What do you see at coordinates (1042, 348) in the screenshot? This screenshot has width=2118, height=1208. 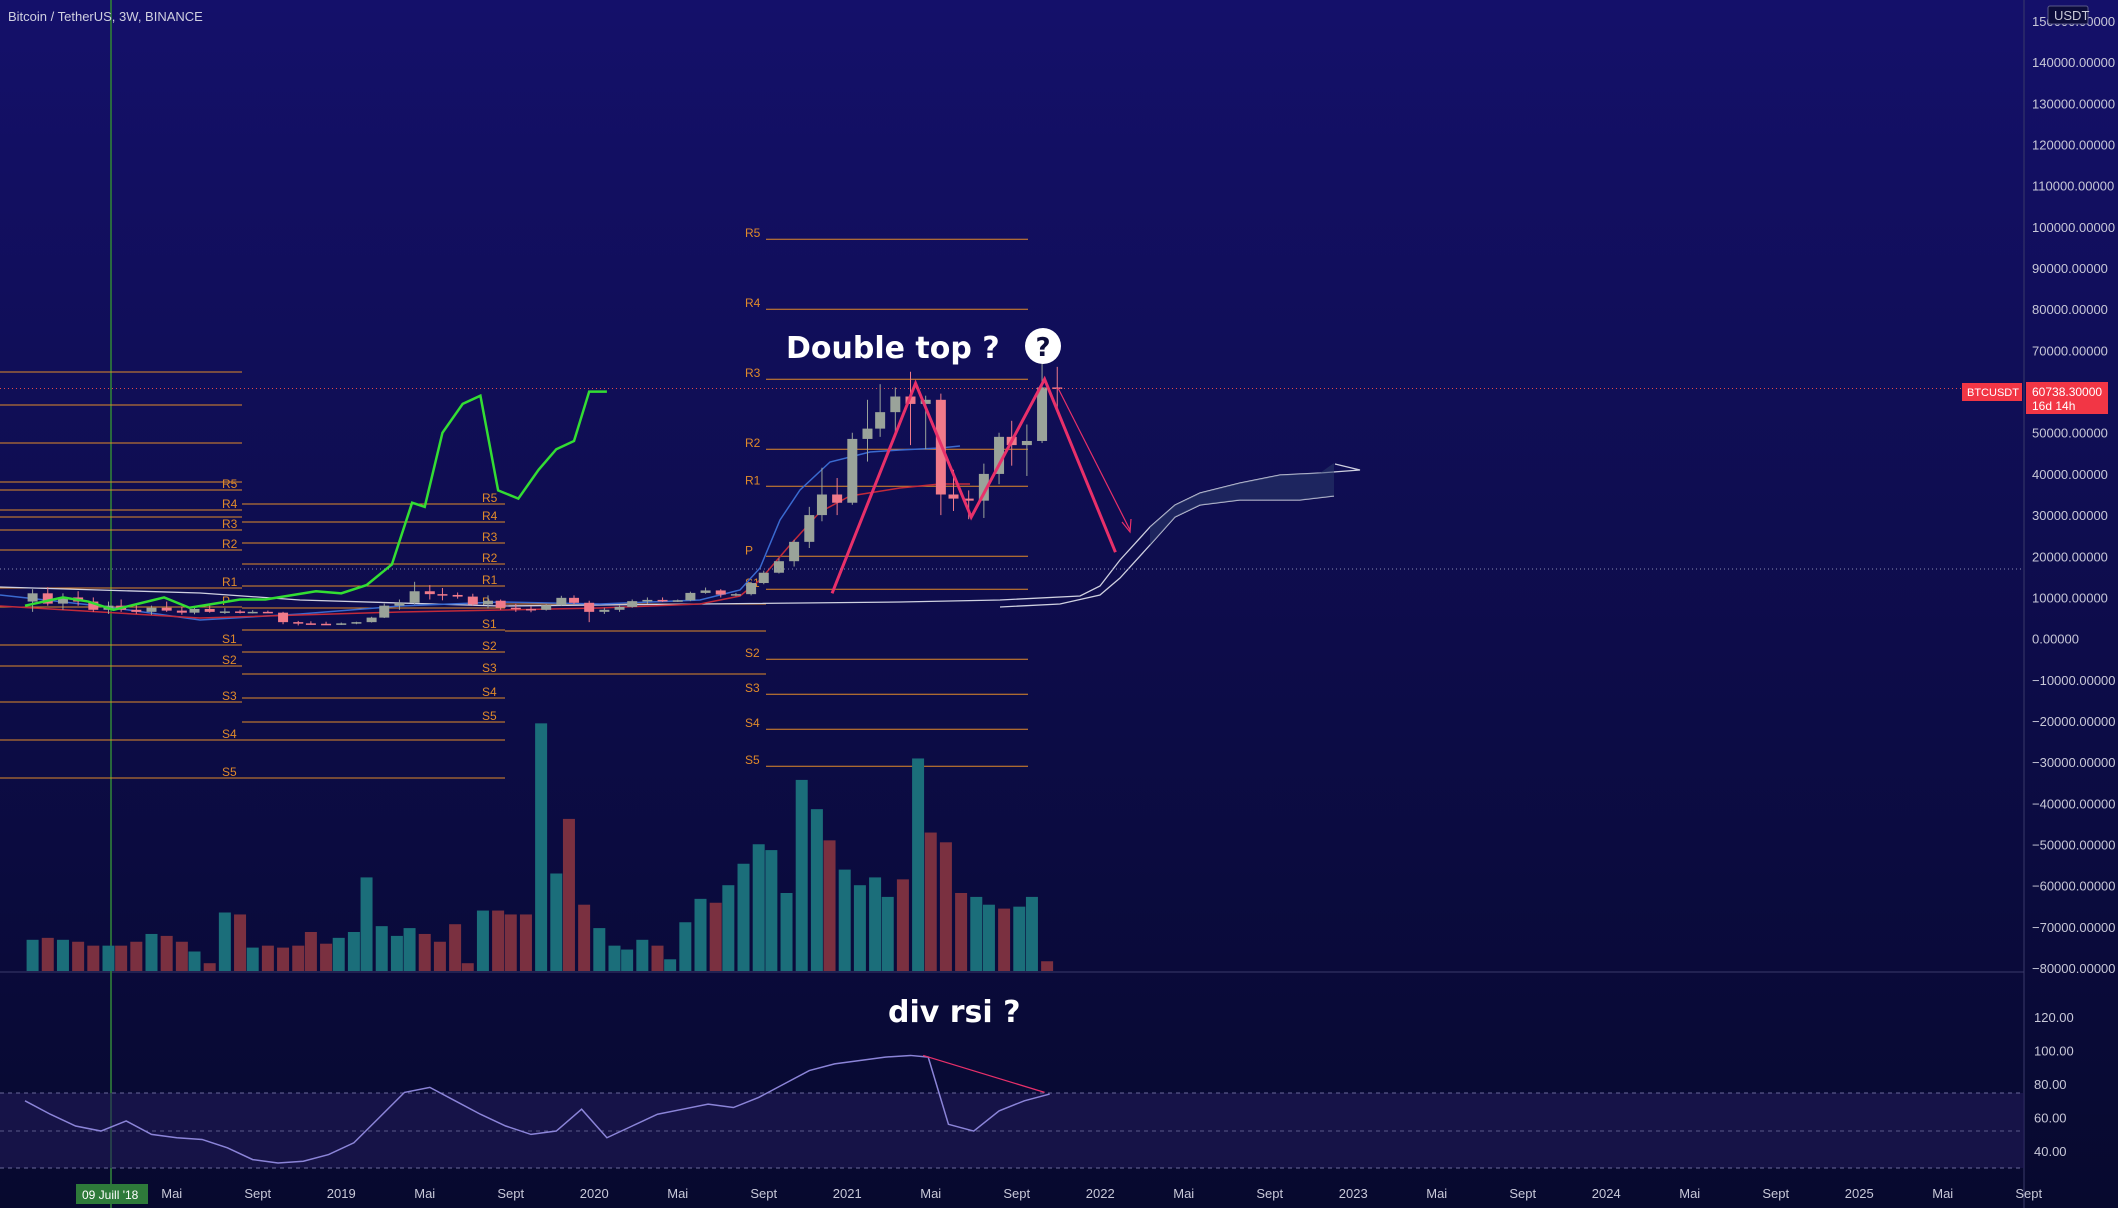 I see `question-mark: ?` at bounding box center [1042, 348].